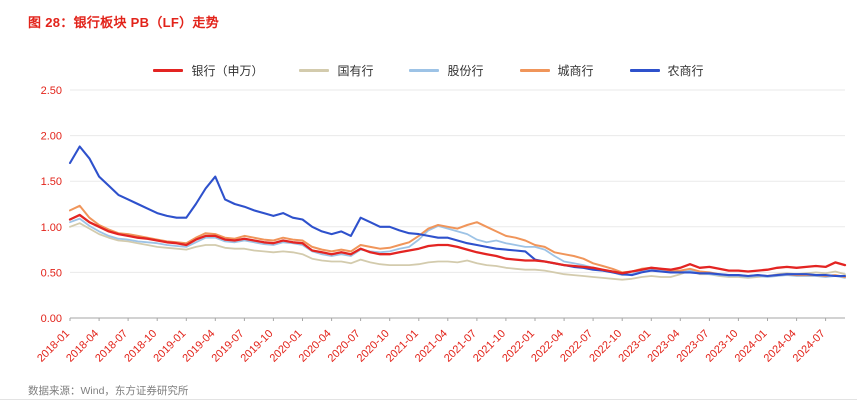 Image resolution: width=857 pixels, height=401 pixels. I want to click on svg-text: 0.00, so click(51, 319).